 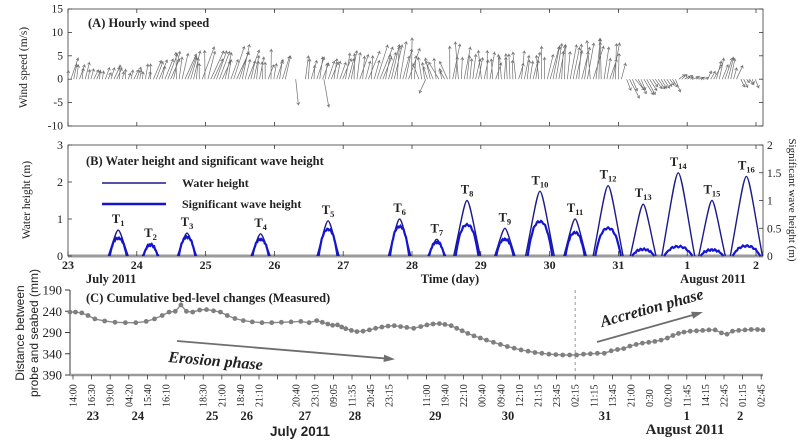 I want to click on tide-label: T4, so click(x=260, y=224).